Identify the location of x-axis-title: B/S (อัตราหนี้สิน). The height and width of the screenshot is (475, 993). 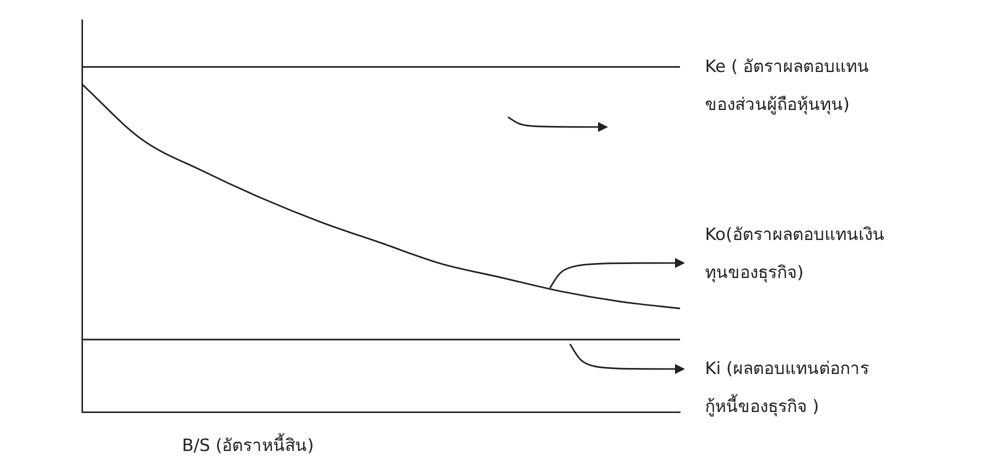
(248, 446).